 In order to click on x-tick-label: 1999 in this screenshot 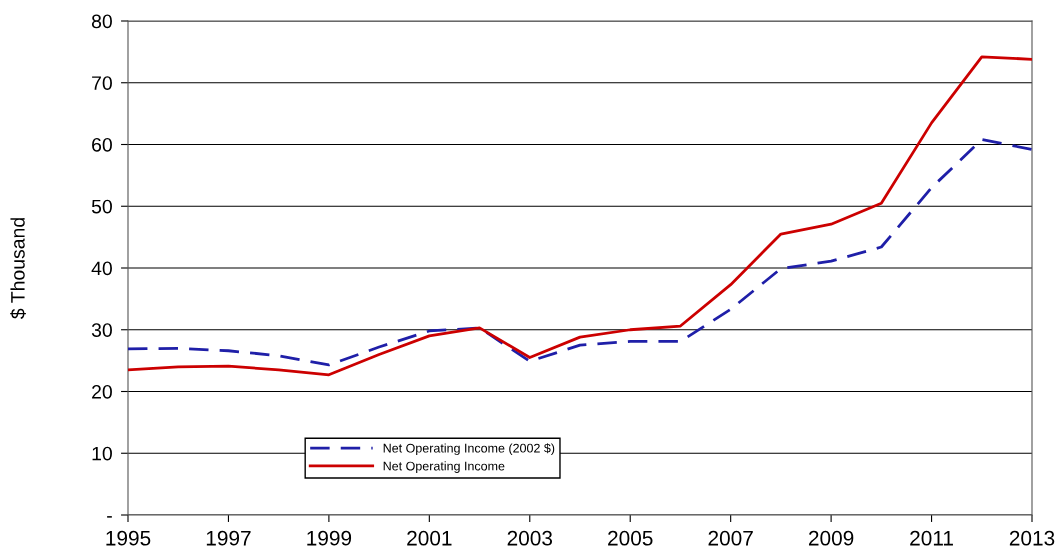, I will do `click(329, 538)`.